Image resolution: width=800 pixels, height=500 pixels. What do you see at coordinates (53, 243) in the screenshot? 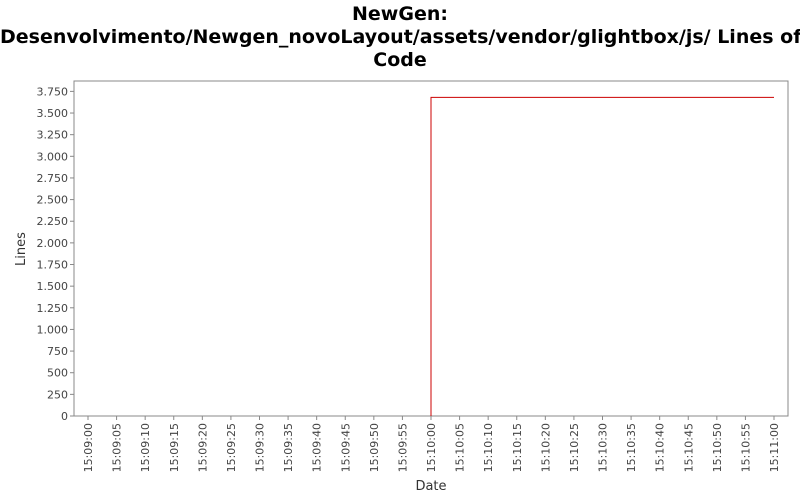
I see `y-tick-label: 2.000` at bounding box center [53, 243].